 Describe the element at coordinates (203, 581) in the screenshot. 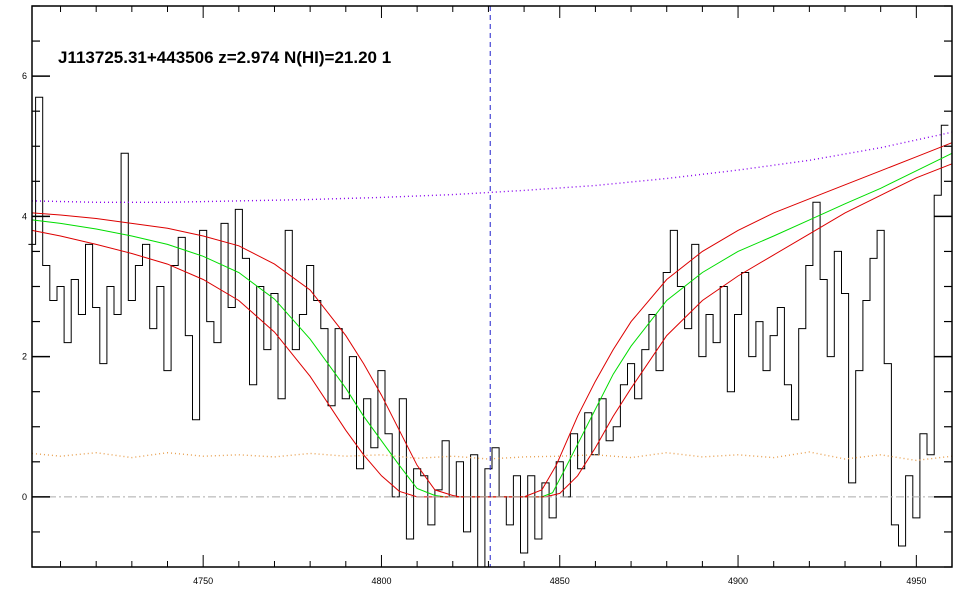

I see `x-tick-label: 4750` at that location.